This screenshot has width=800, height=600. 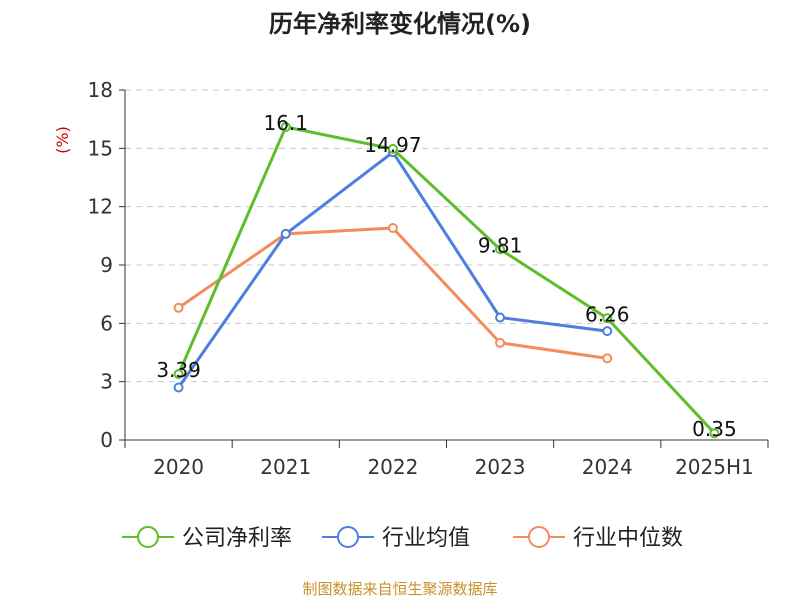 I want to click on x-tick-label: 2020, so click(x=178, y=467).